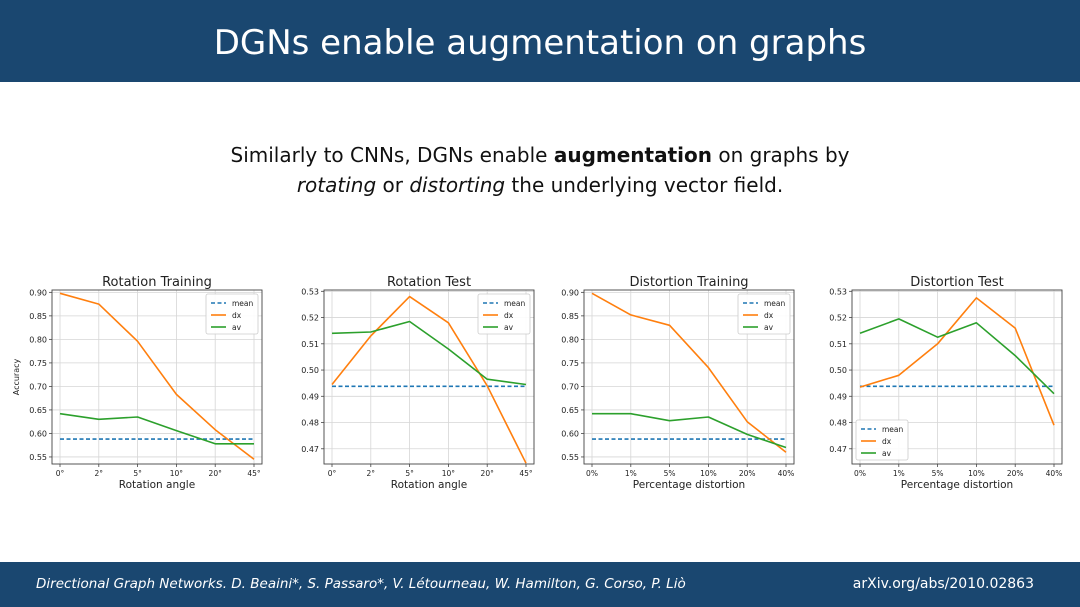  Describe the element at coordinates (310, 423) in the screenshot. I see `y-tick-label: 0.48` at that location.